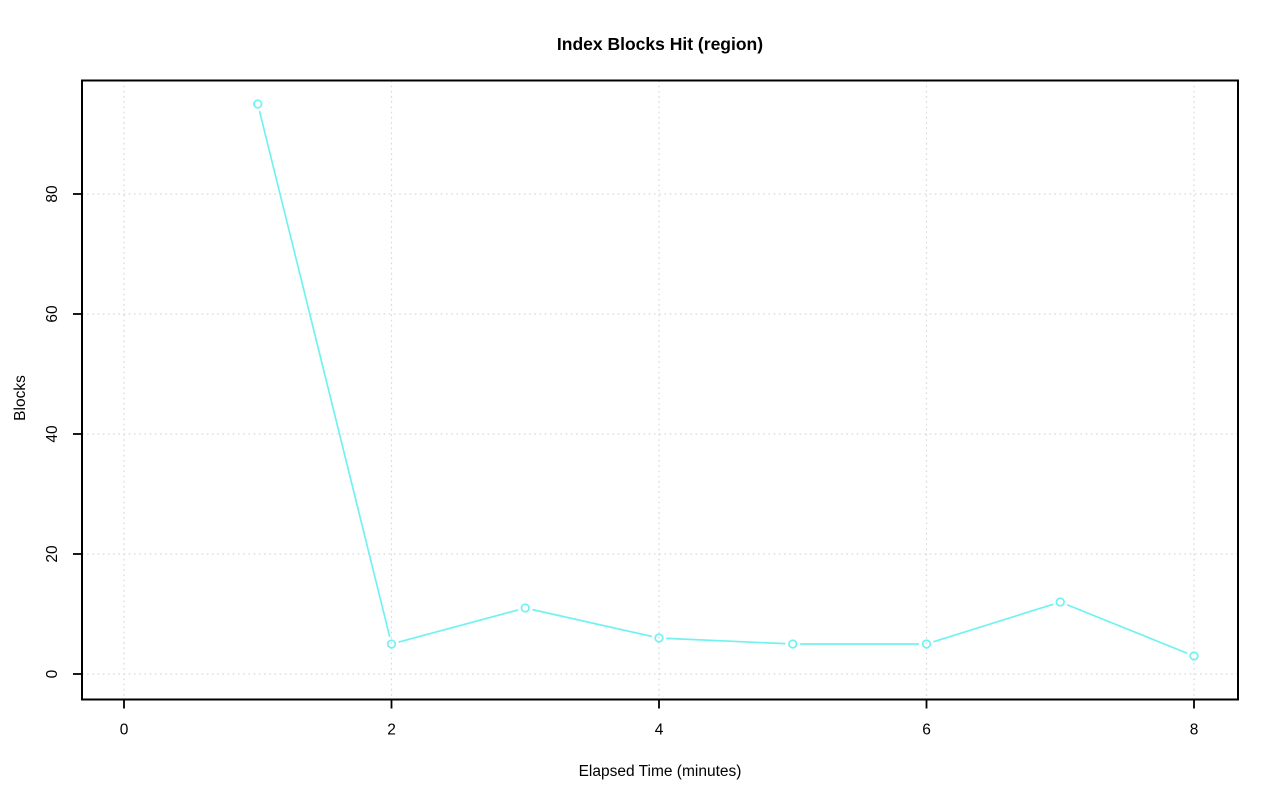 Image resolution: width=1280 pixels, height=801 pixels. What do you see at coordinates (660, 771) in the screenshot?
I see `x-axis-label: Elapsed Time (minutes)` at bounding box center [660, 771].